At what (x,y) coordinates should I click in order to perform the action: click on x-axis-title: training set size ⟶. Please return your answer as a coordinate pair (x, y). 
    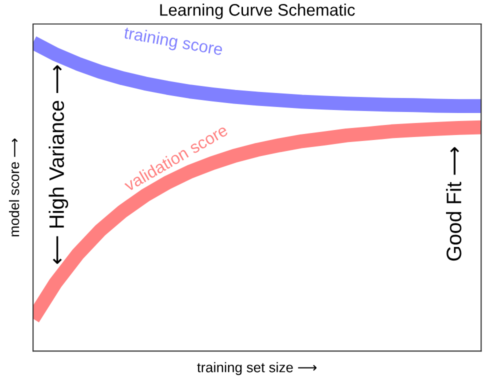
    Looking at the image, I should click on (257, 369).